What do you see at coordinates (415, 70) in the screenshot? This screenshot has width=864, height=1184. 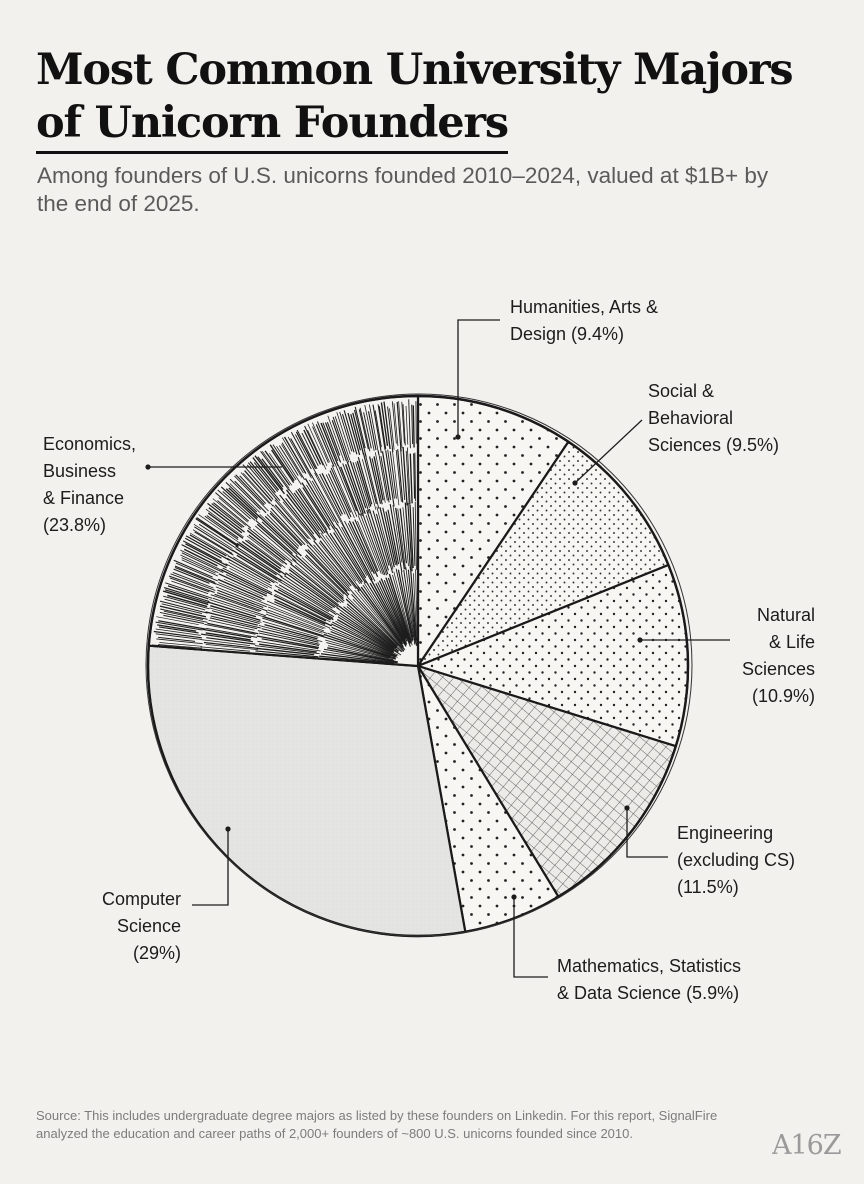 I see `title-line-1: Most Common University Majors` at bounding box center [415, 70].